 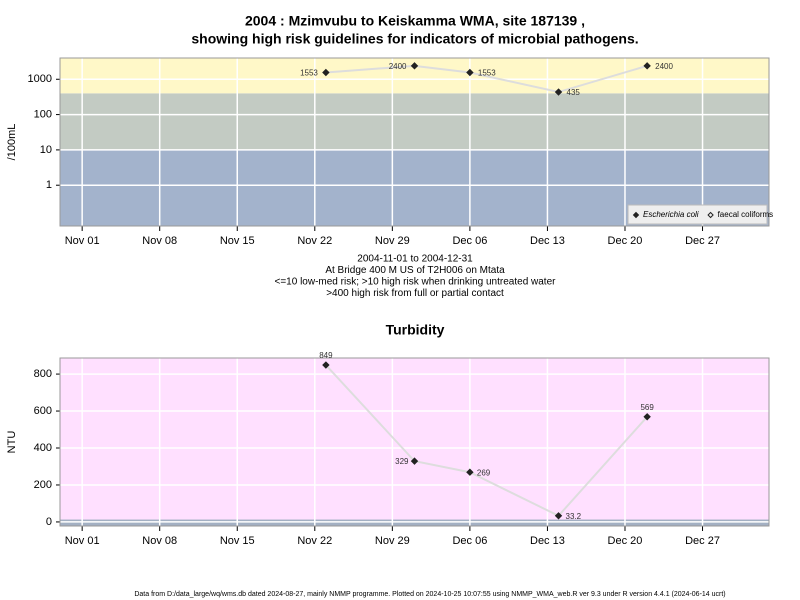 What do you see at coordinates (12, 442) in the screenshot?
I see `y-axis-label: NTU` at bounding box center [12, 442].